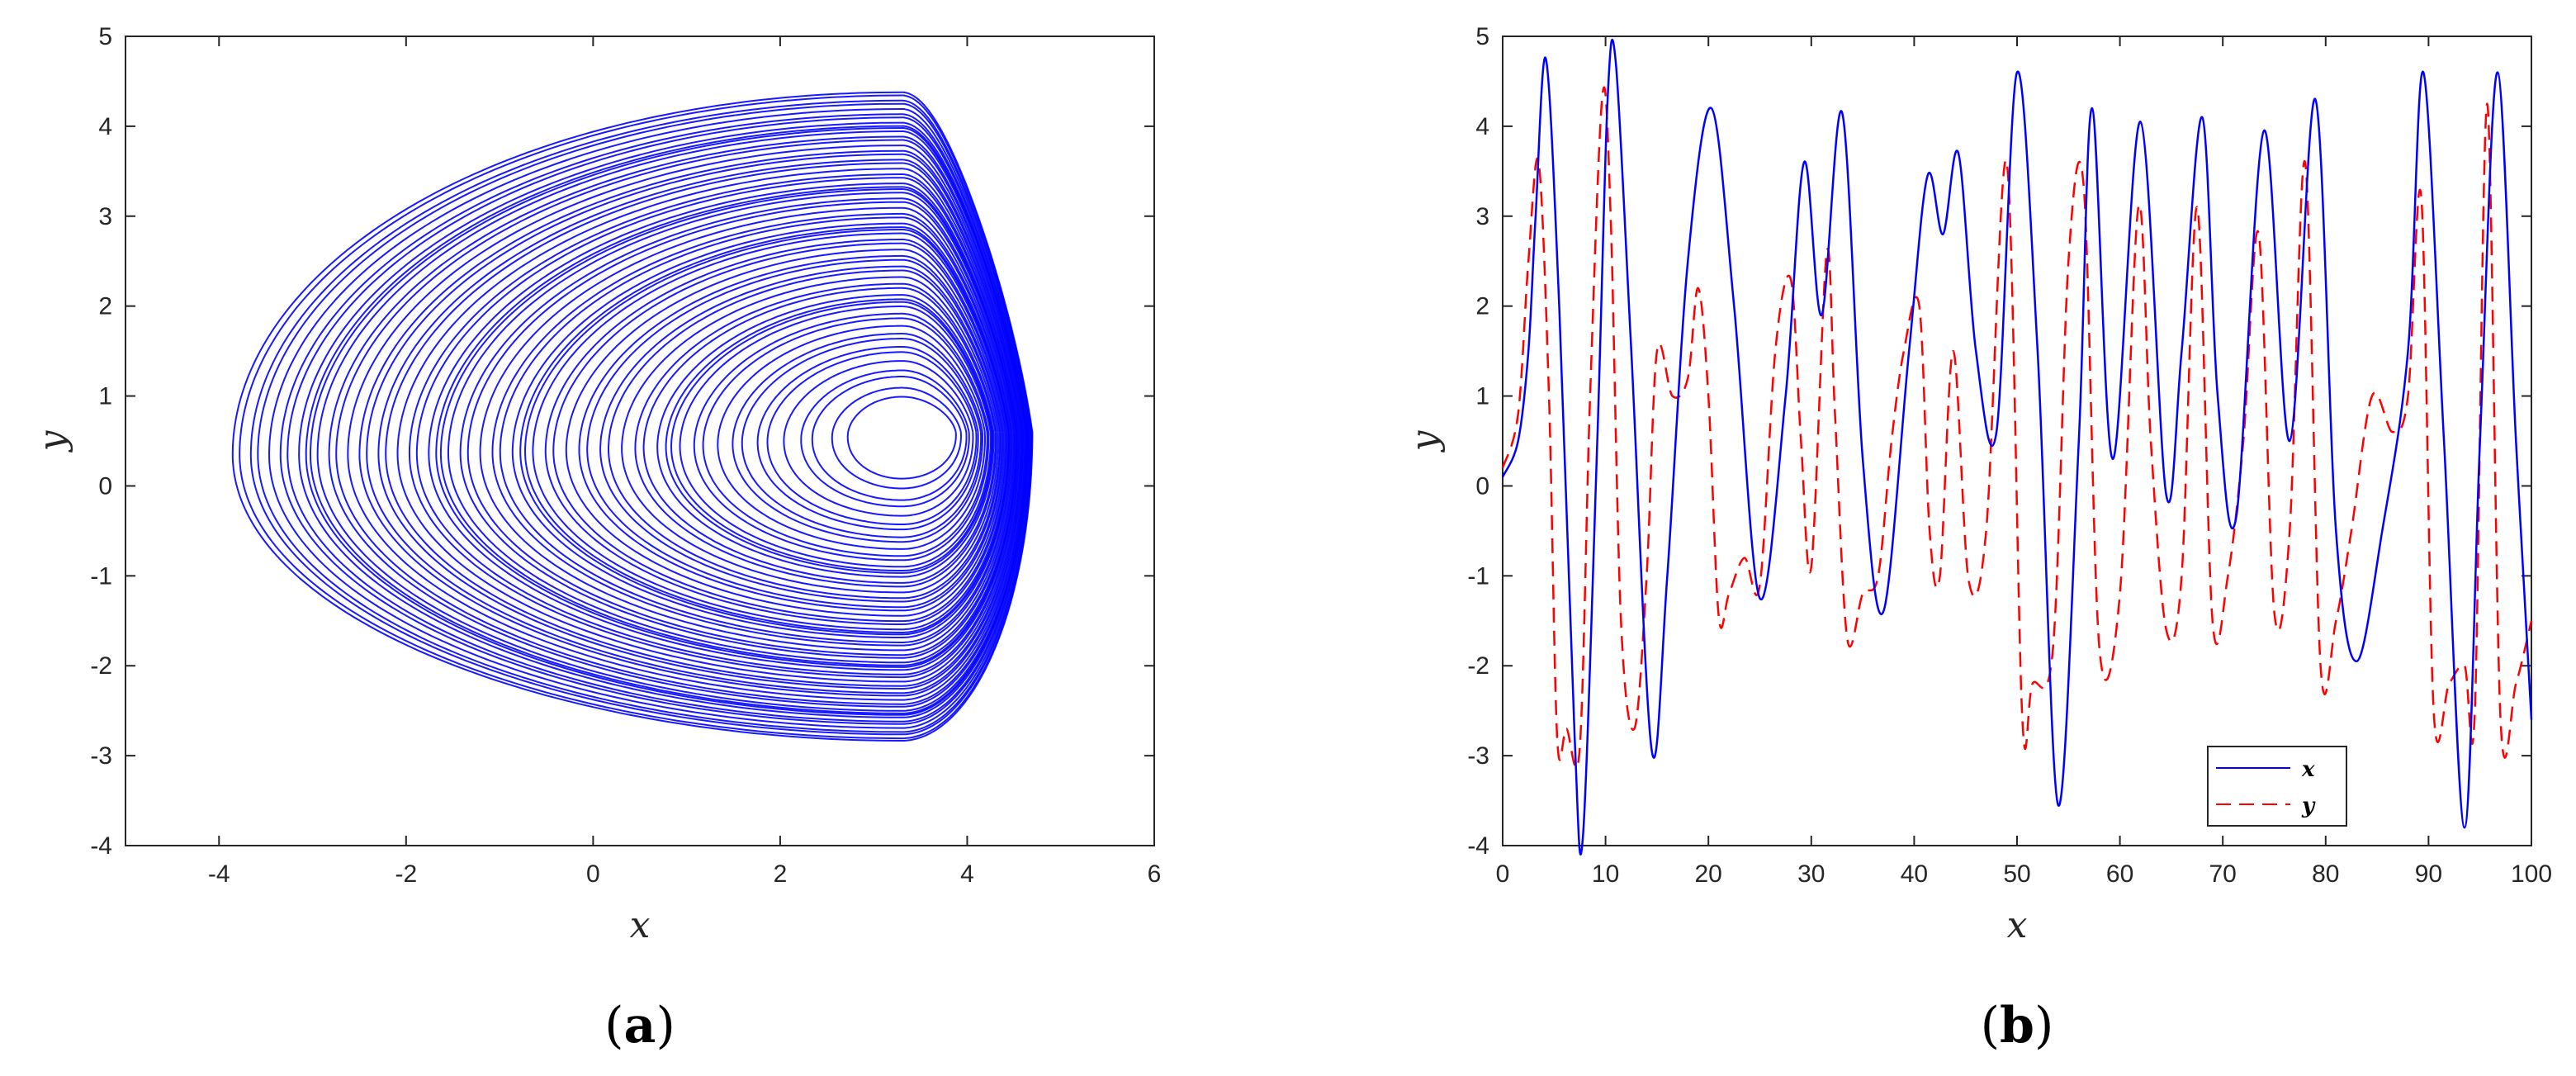 Image resolution: width=2576 pixels, height=1076 pixels. What do you see at coordinates (1708, 874) in the screenshot?
I see `x-tick-label: 20` at bounding box center [1708, 874].